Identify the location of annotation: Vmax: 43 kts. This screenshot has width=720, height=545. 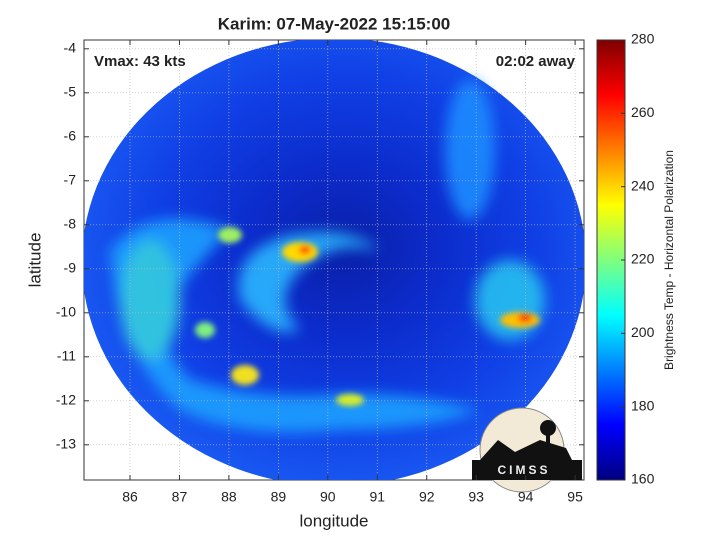
(140, 61).